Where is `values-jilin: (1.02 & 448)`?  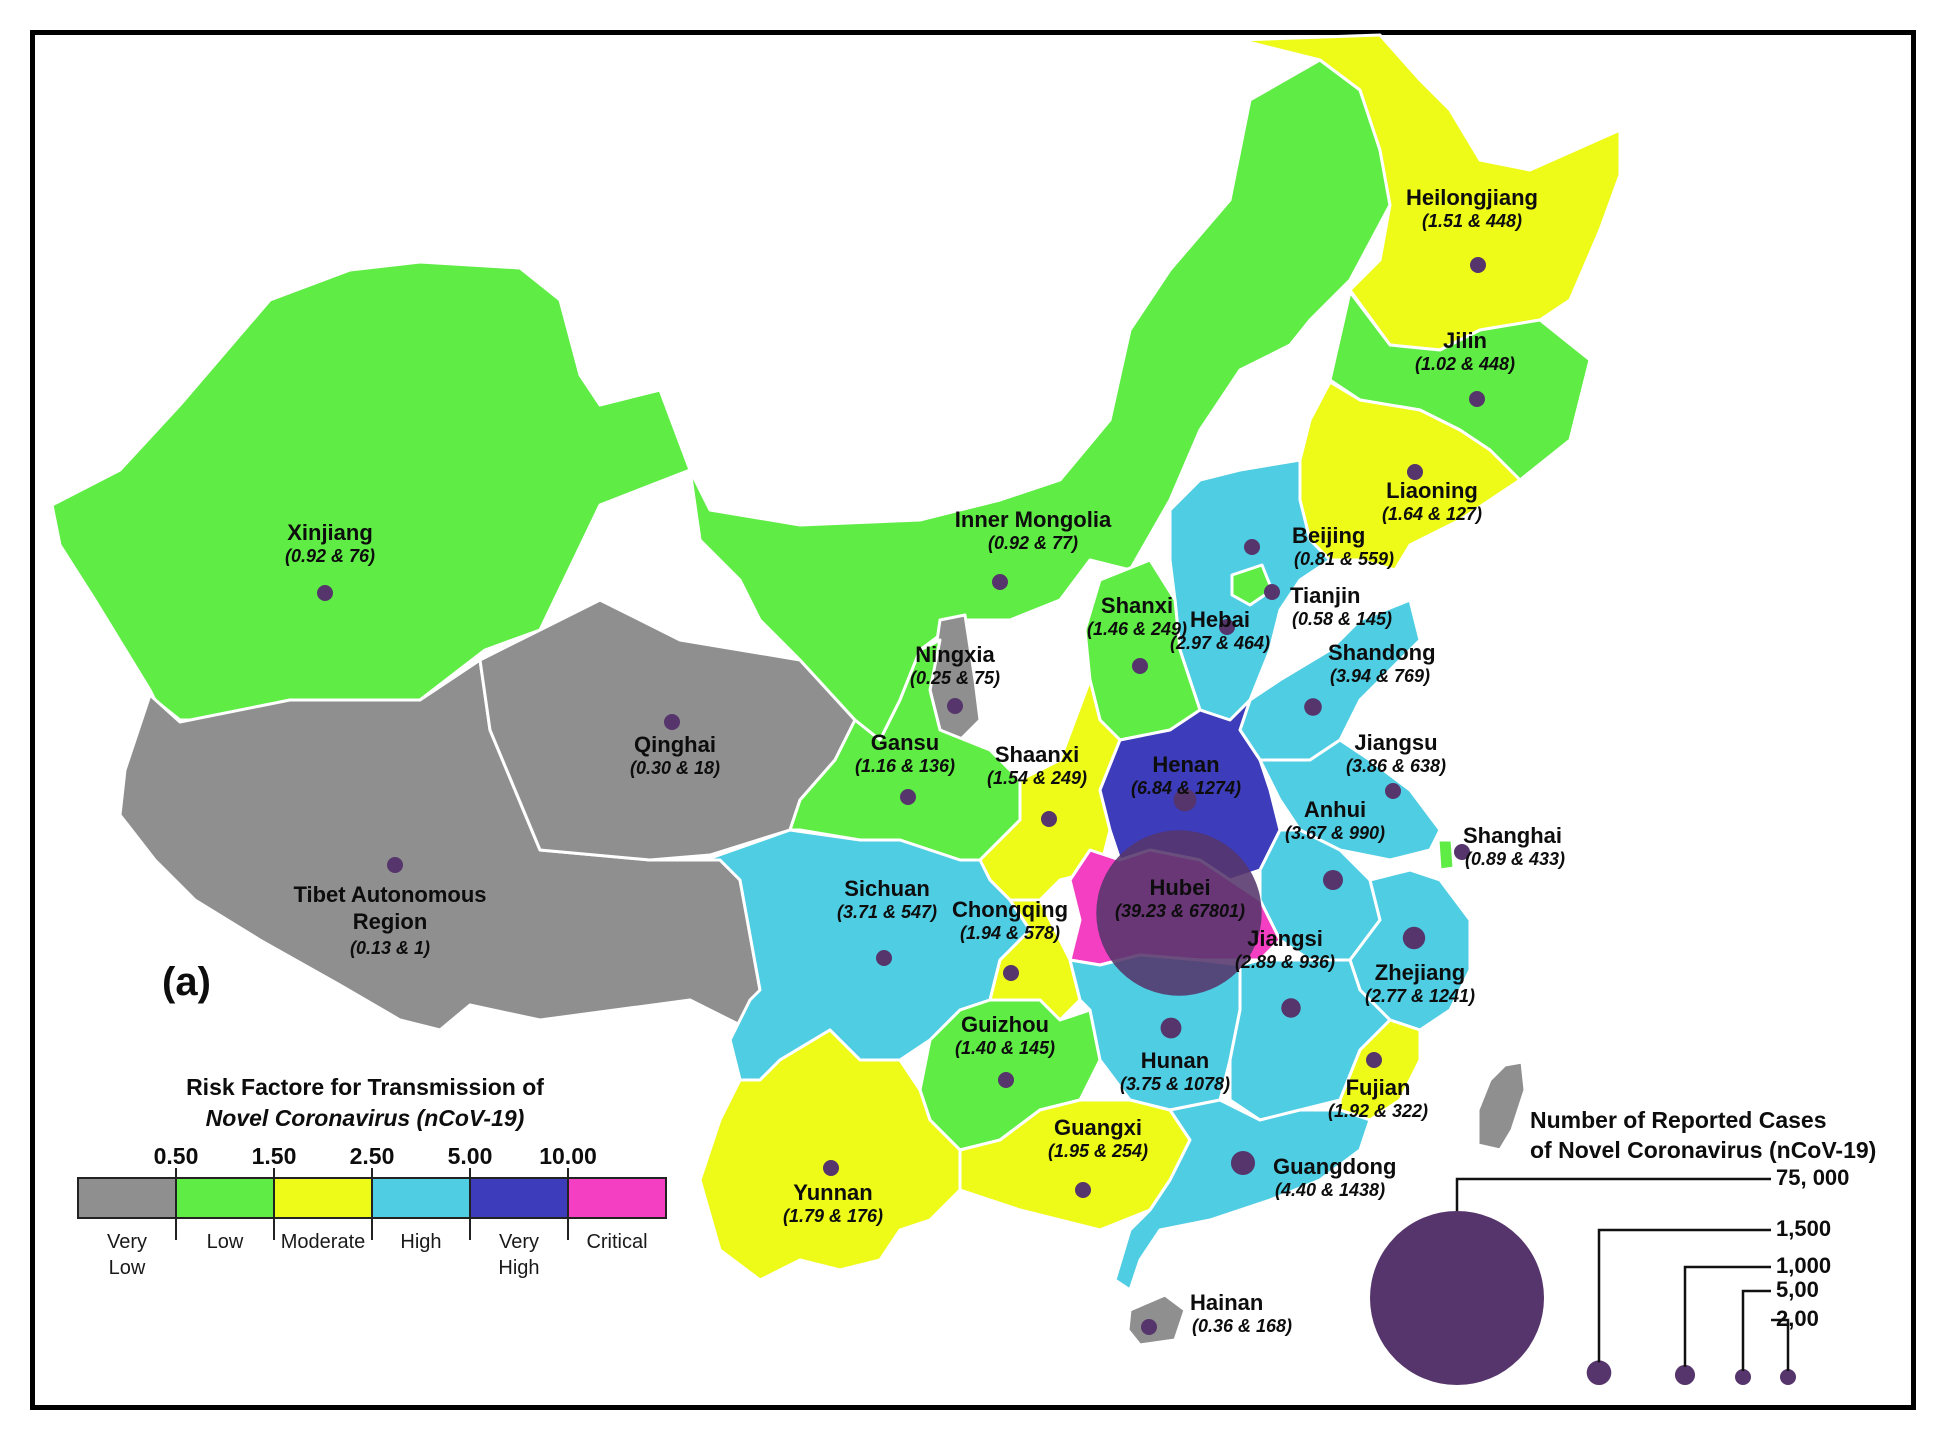
values-jilin: (1.02 & 448) is located at coordinates (1465, 364).